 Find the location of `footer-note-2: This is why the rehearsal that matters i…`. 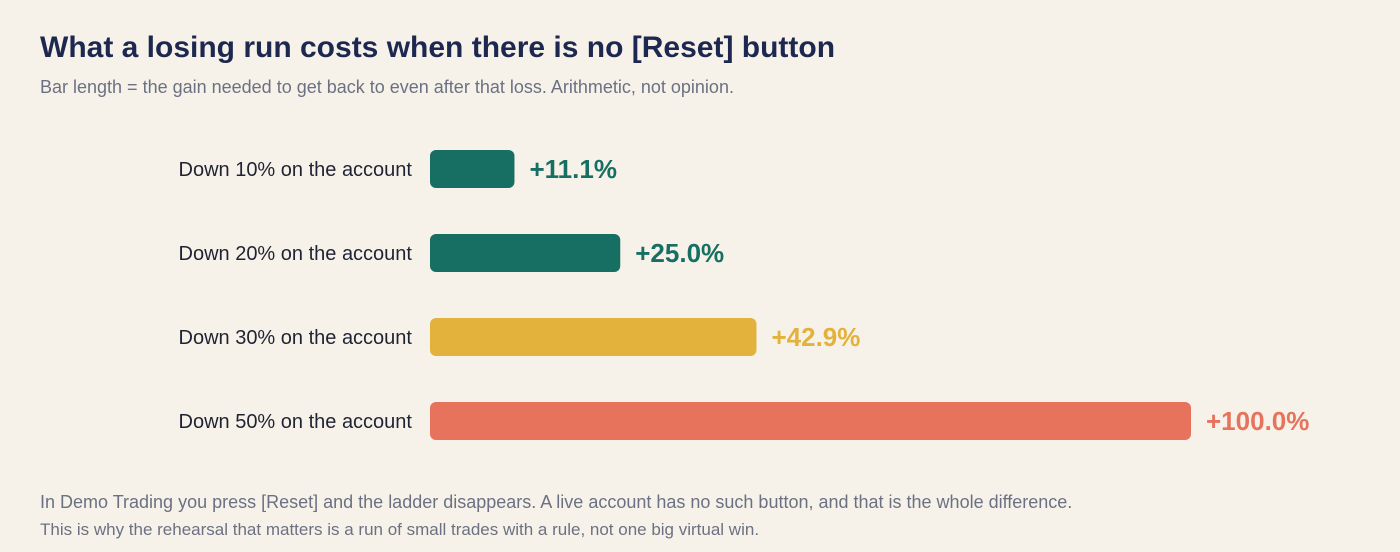

footer-note-2: This is why the rehearsal that matters i… is located at coordinates (400, 529).